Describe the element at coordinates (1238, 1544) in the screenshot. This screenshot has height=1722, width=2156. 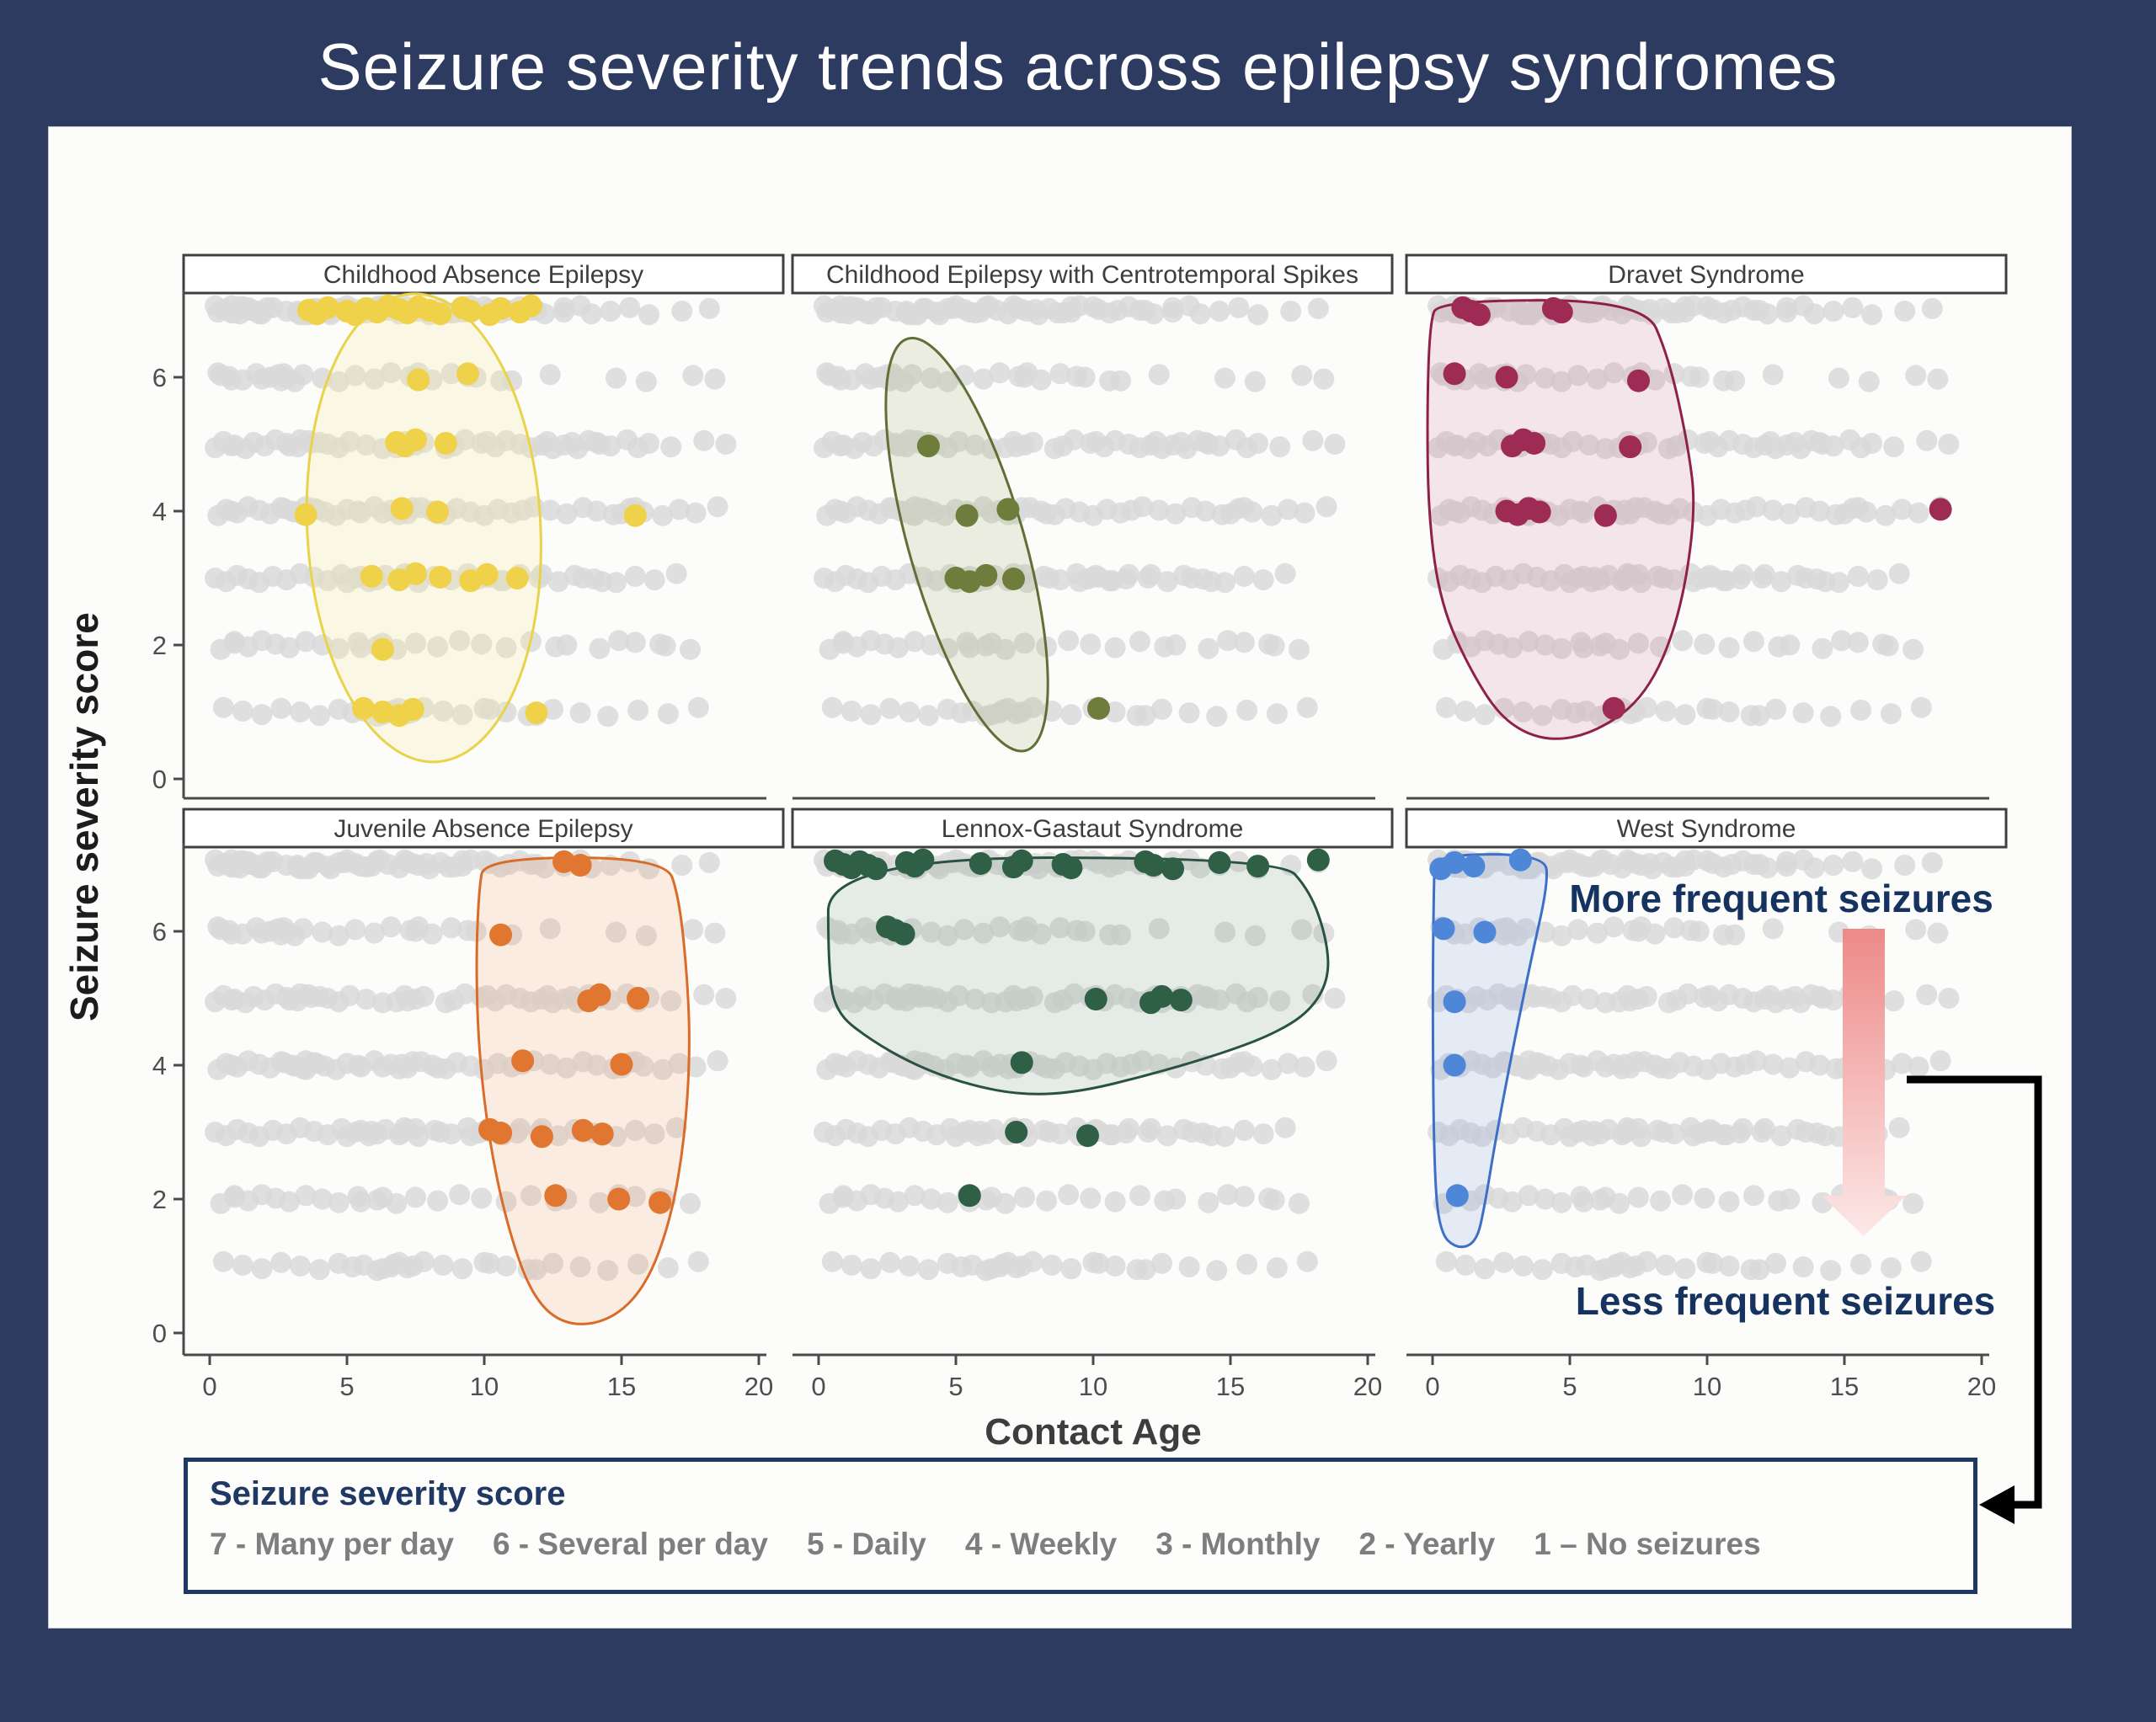
I see `legend-item: 3 - Monthly` at that location.